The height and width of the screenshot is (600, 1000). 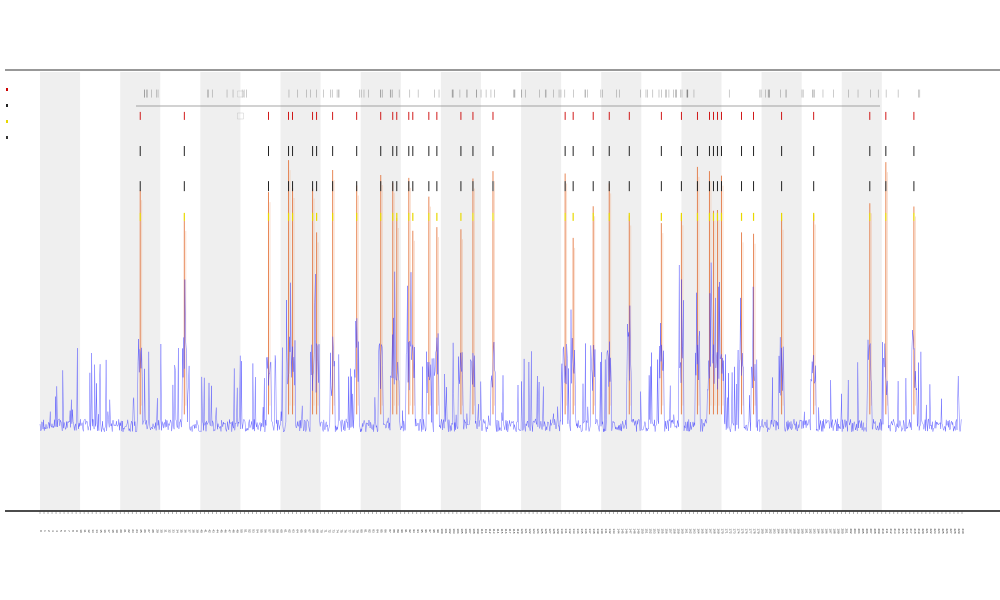 What do you see at coordinates (686, 530) in the screenshot?
I see `x-tick-label: 161` at bounding box center [686, 530].